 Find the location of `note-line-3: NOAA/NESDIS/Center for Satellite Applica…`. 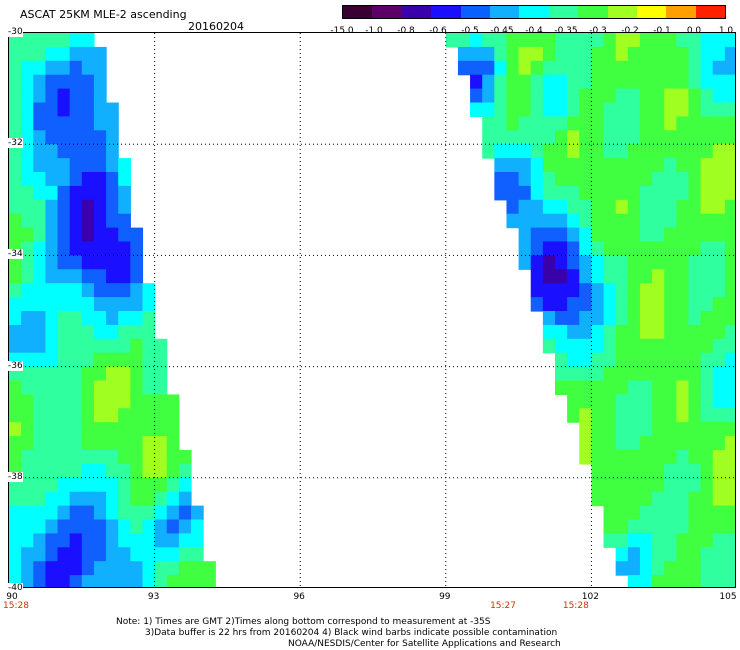

note-line-3: NOAA/NESDIS/Center for Satellite Applica… is located at coordinates (424, 644).